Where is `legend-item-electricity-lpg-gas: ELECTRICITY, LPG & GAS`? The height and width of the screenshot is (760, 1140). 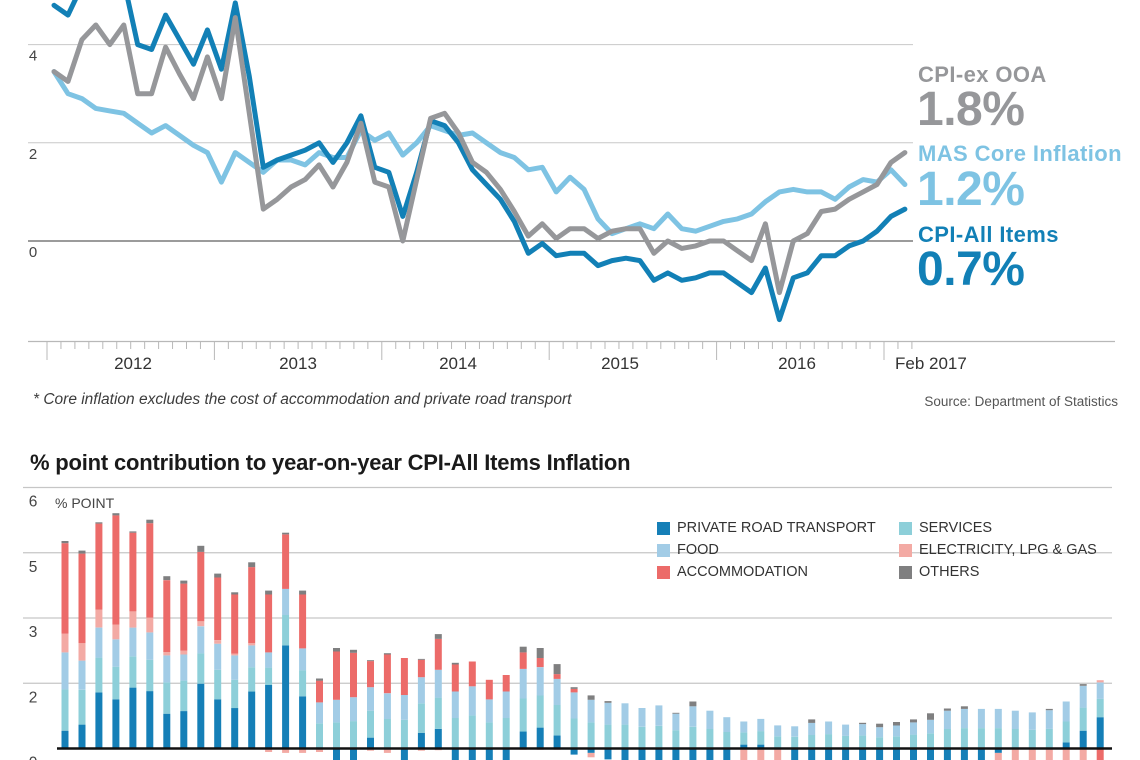 legend-item-electricity-lpg-gas: ELECTRICITY, LPG & GAS is located at coordinates (998, 550).